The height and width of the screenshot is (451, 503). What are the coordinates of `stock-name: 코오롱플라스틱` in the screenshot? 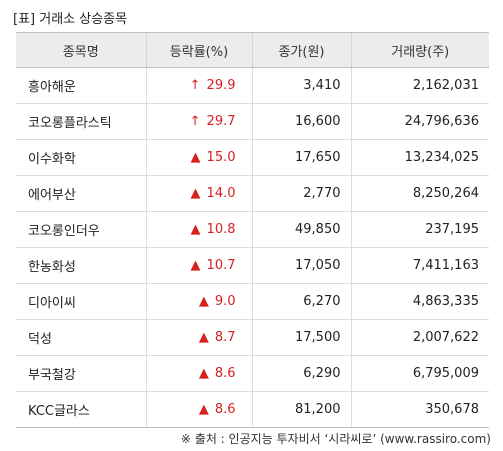 It's located at (81, 121).